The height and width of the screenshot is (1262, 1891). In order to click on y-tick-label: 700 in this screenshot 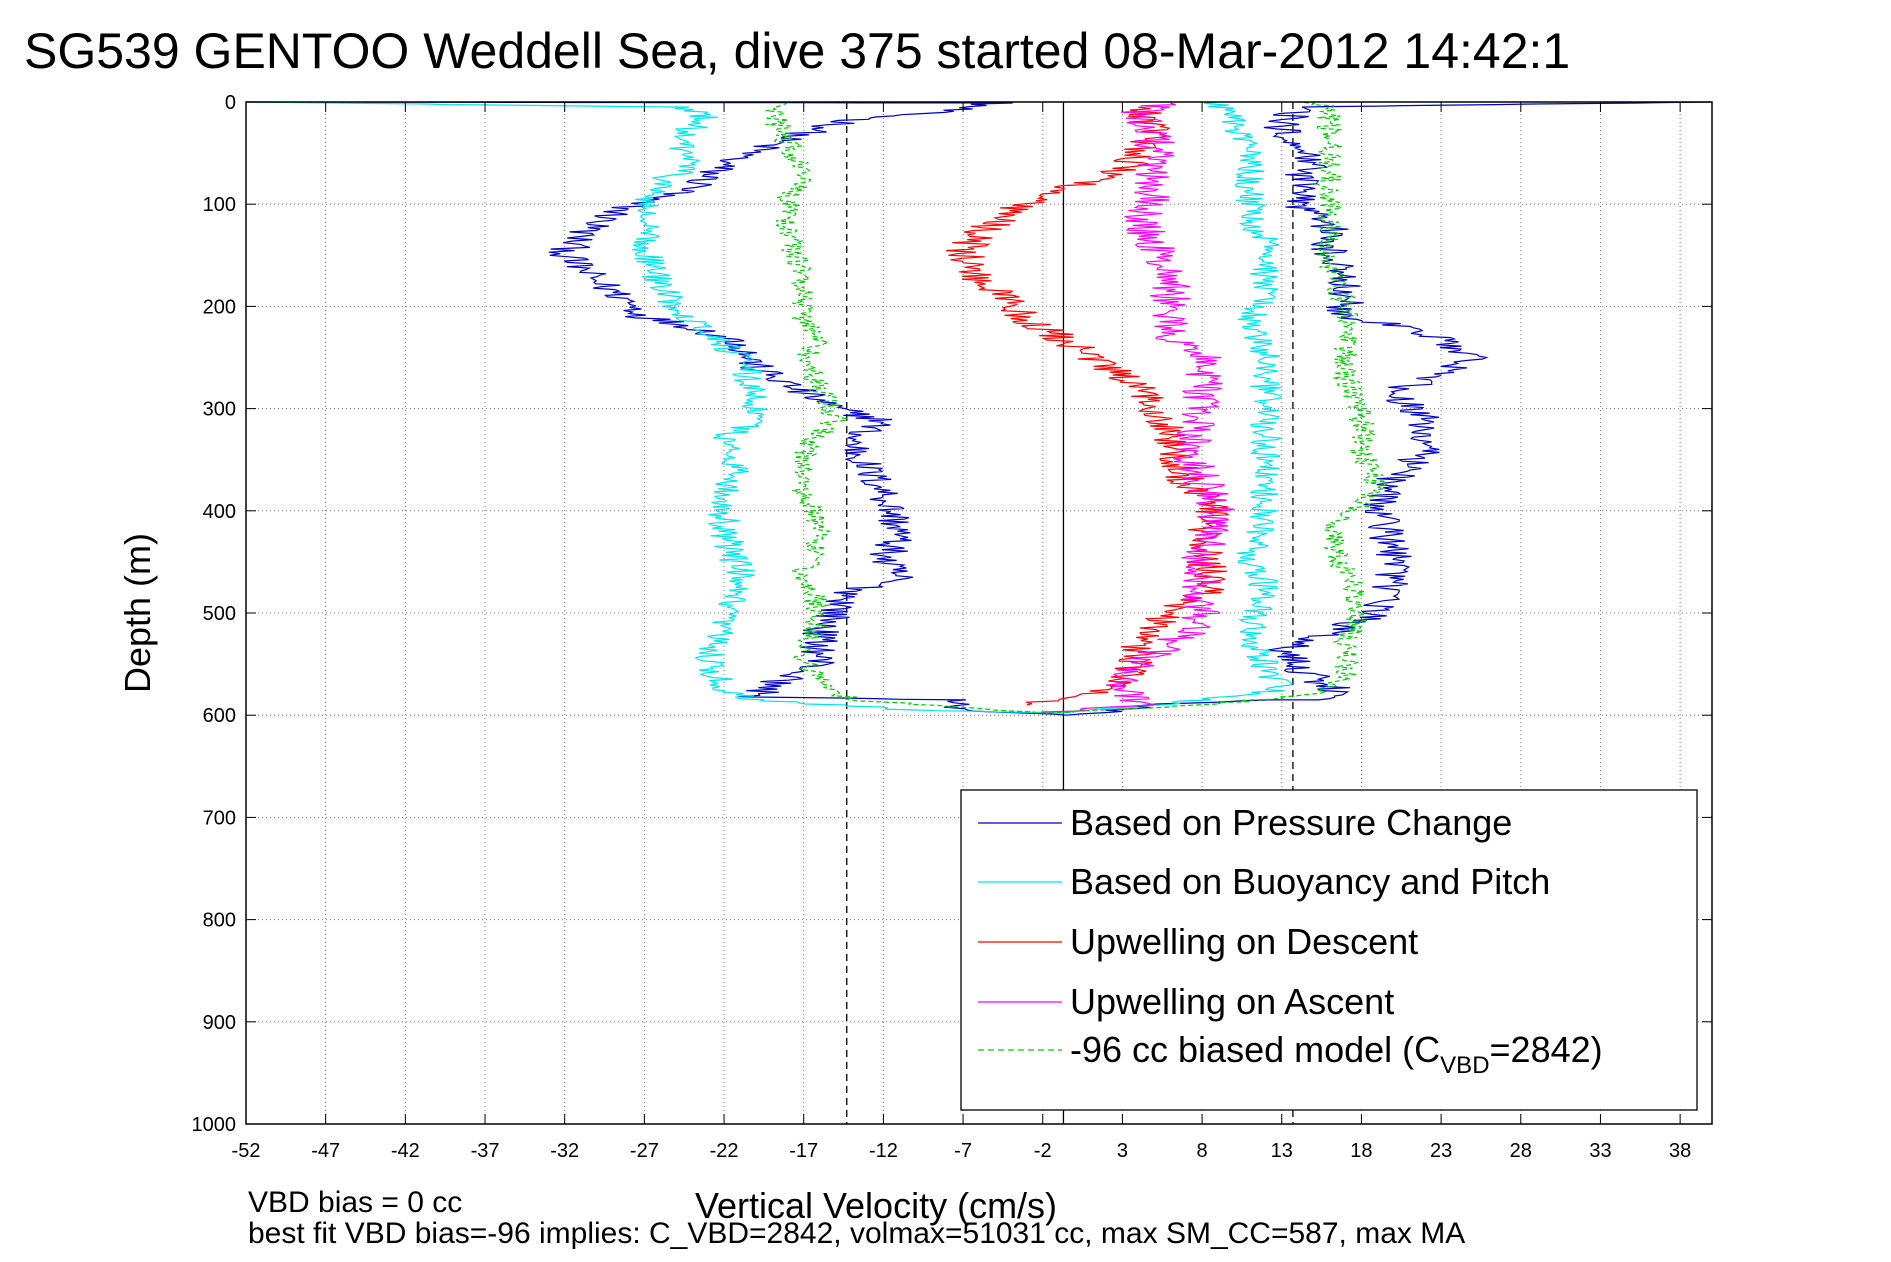, I will do `click(219, 818)`.